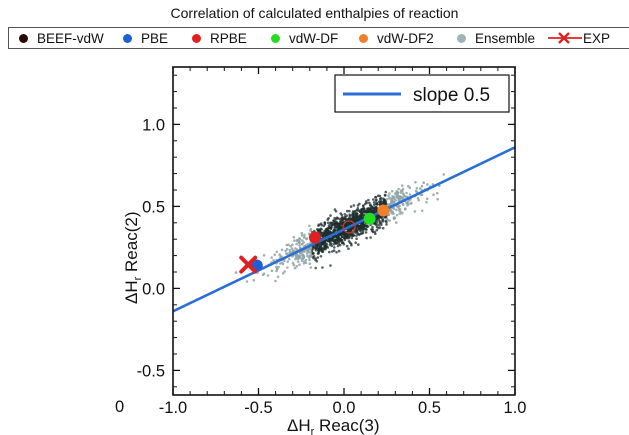  Describe the element at coordinates (153, 207) in the screenshot. I see `y-tick-label: 0.5` at that location.